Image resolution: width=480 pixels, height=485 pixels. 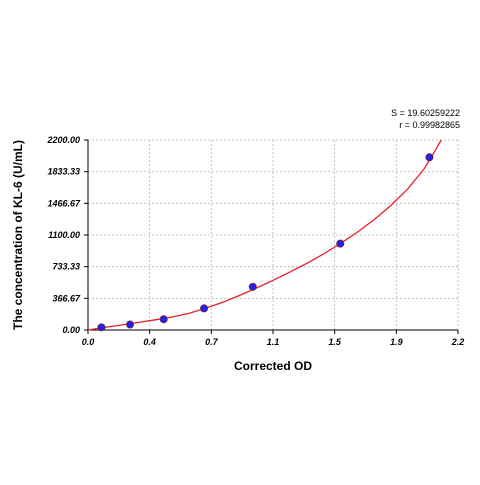 I want to click on x-tick-label: 0.4, so click(x=149, y=342).